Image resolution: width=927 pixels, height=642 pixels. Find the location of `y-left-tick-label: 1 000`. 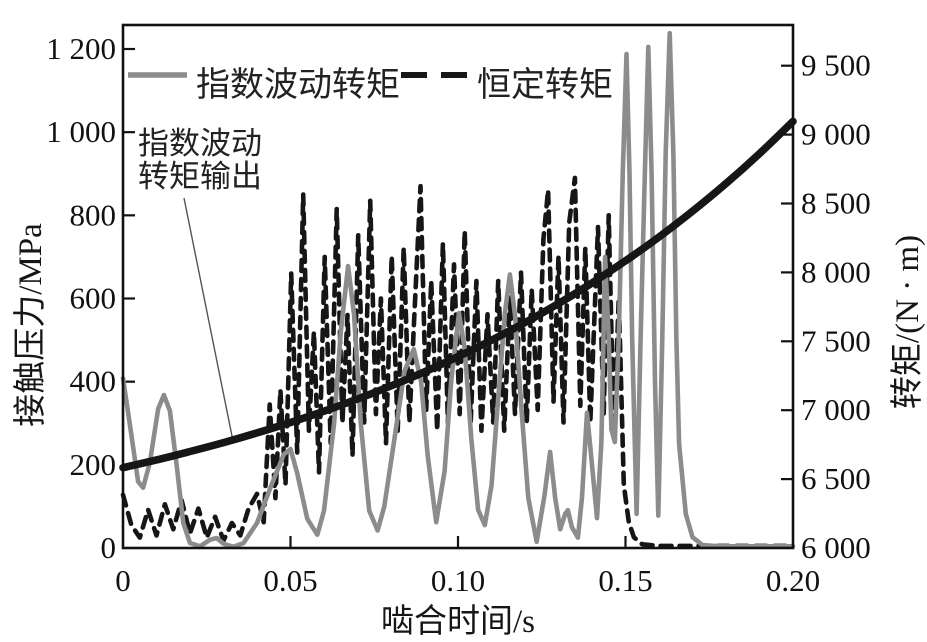

y-left-tick-label: 1 000 is located at coordinates (81, 131).